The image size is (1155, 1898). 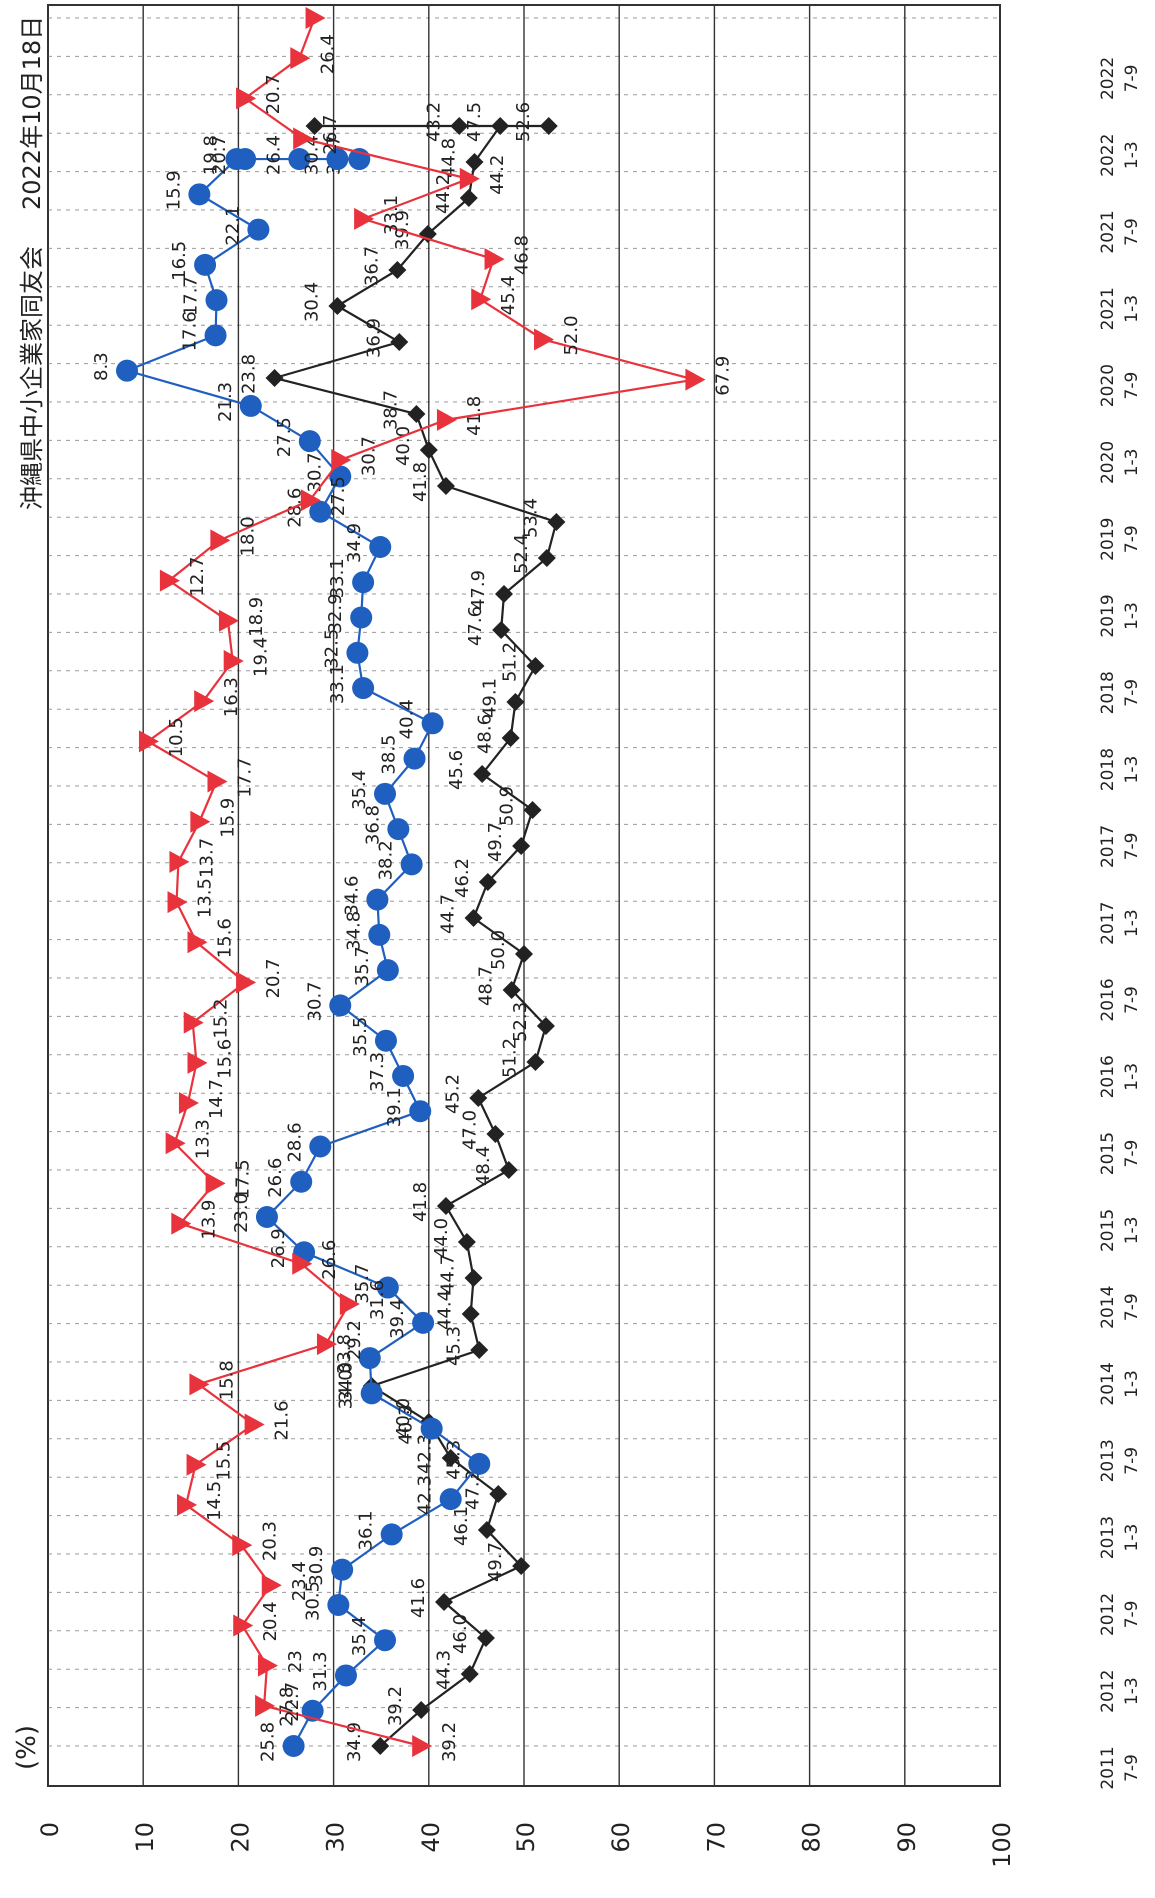 I want to click on data-label: 41.8, so click(x=420, y=1202).